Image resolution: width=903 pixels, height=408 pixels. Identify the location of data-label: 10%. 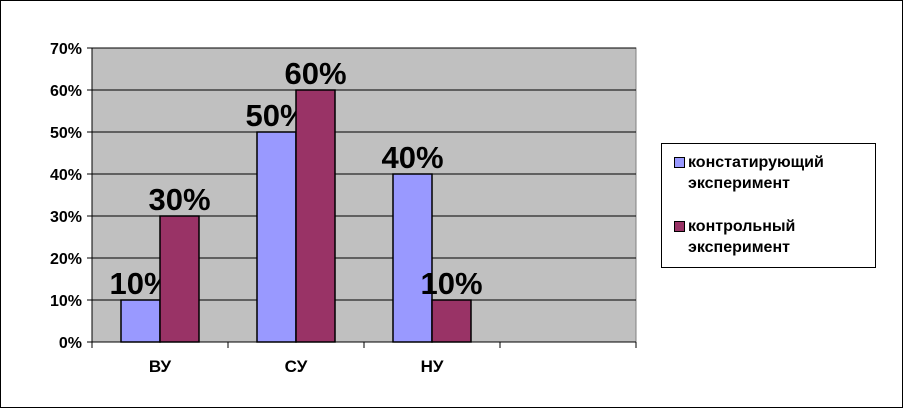
(451, 283).